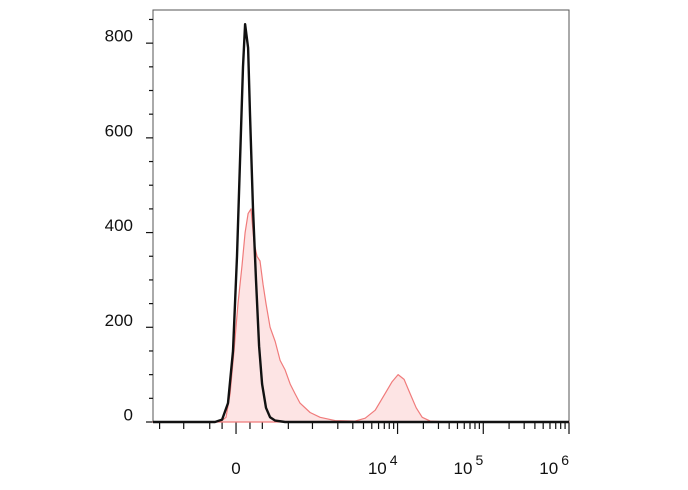 The image size is (688, 490). What do you see at coordinates (479, 460) in the screenshot?
I see `x-tick-exponent: 5` at bounding box center [479, 460].